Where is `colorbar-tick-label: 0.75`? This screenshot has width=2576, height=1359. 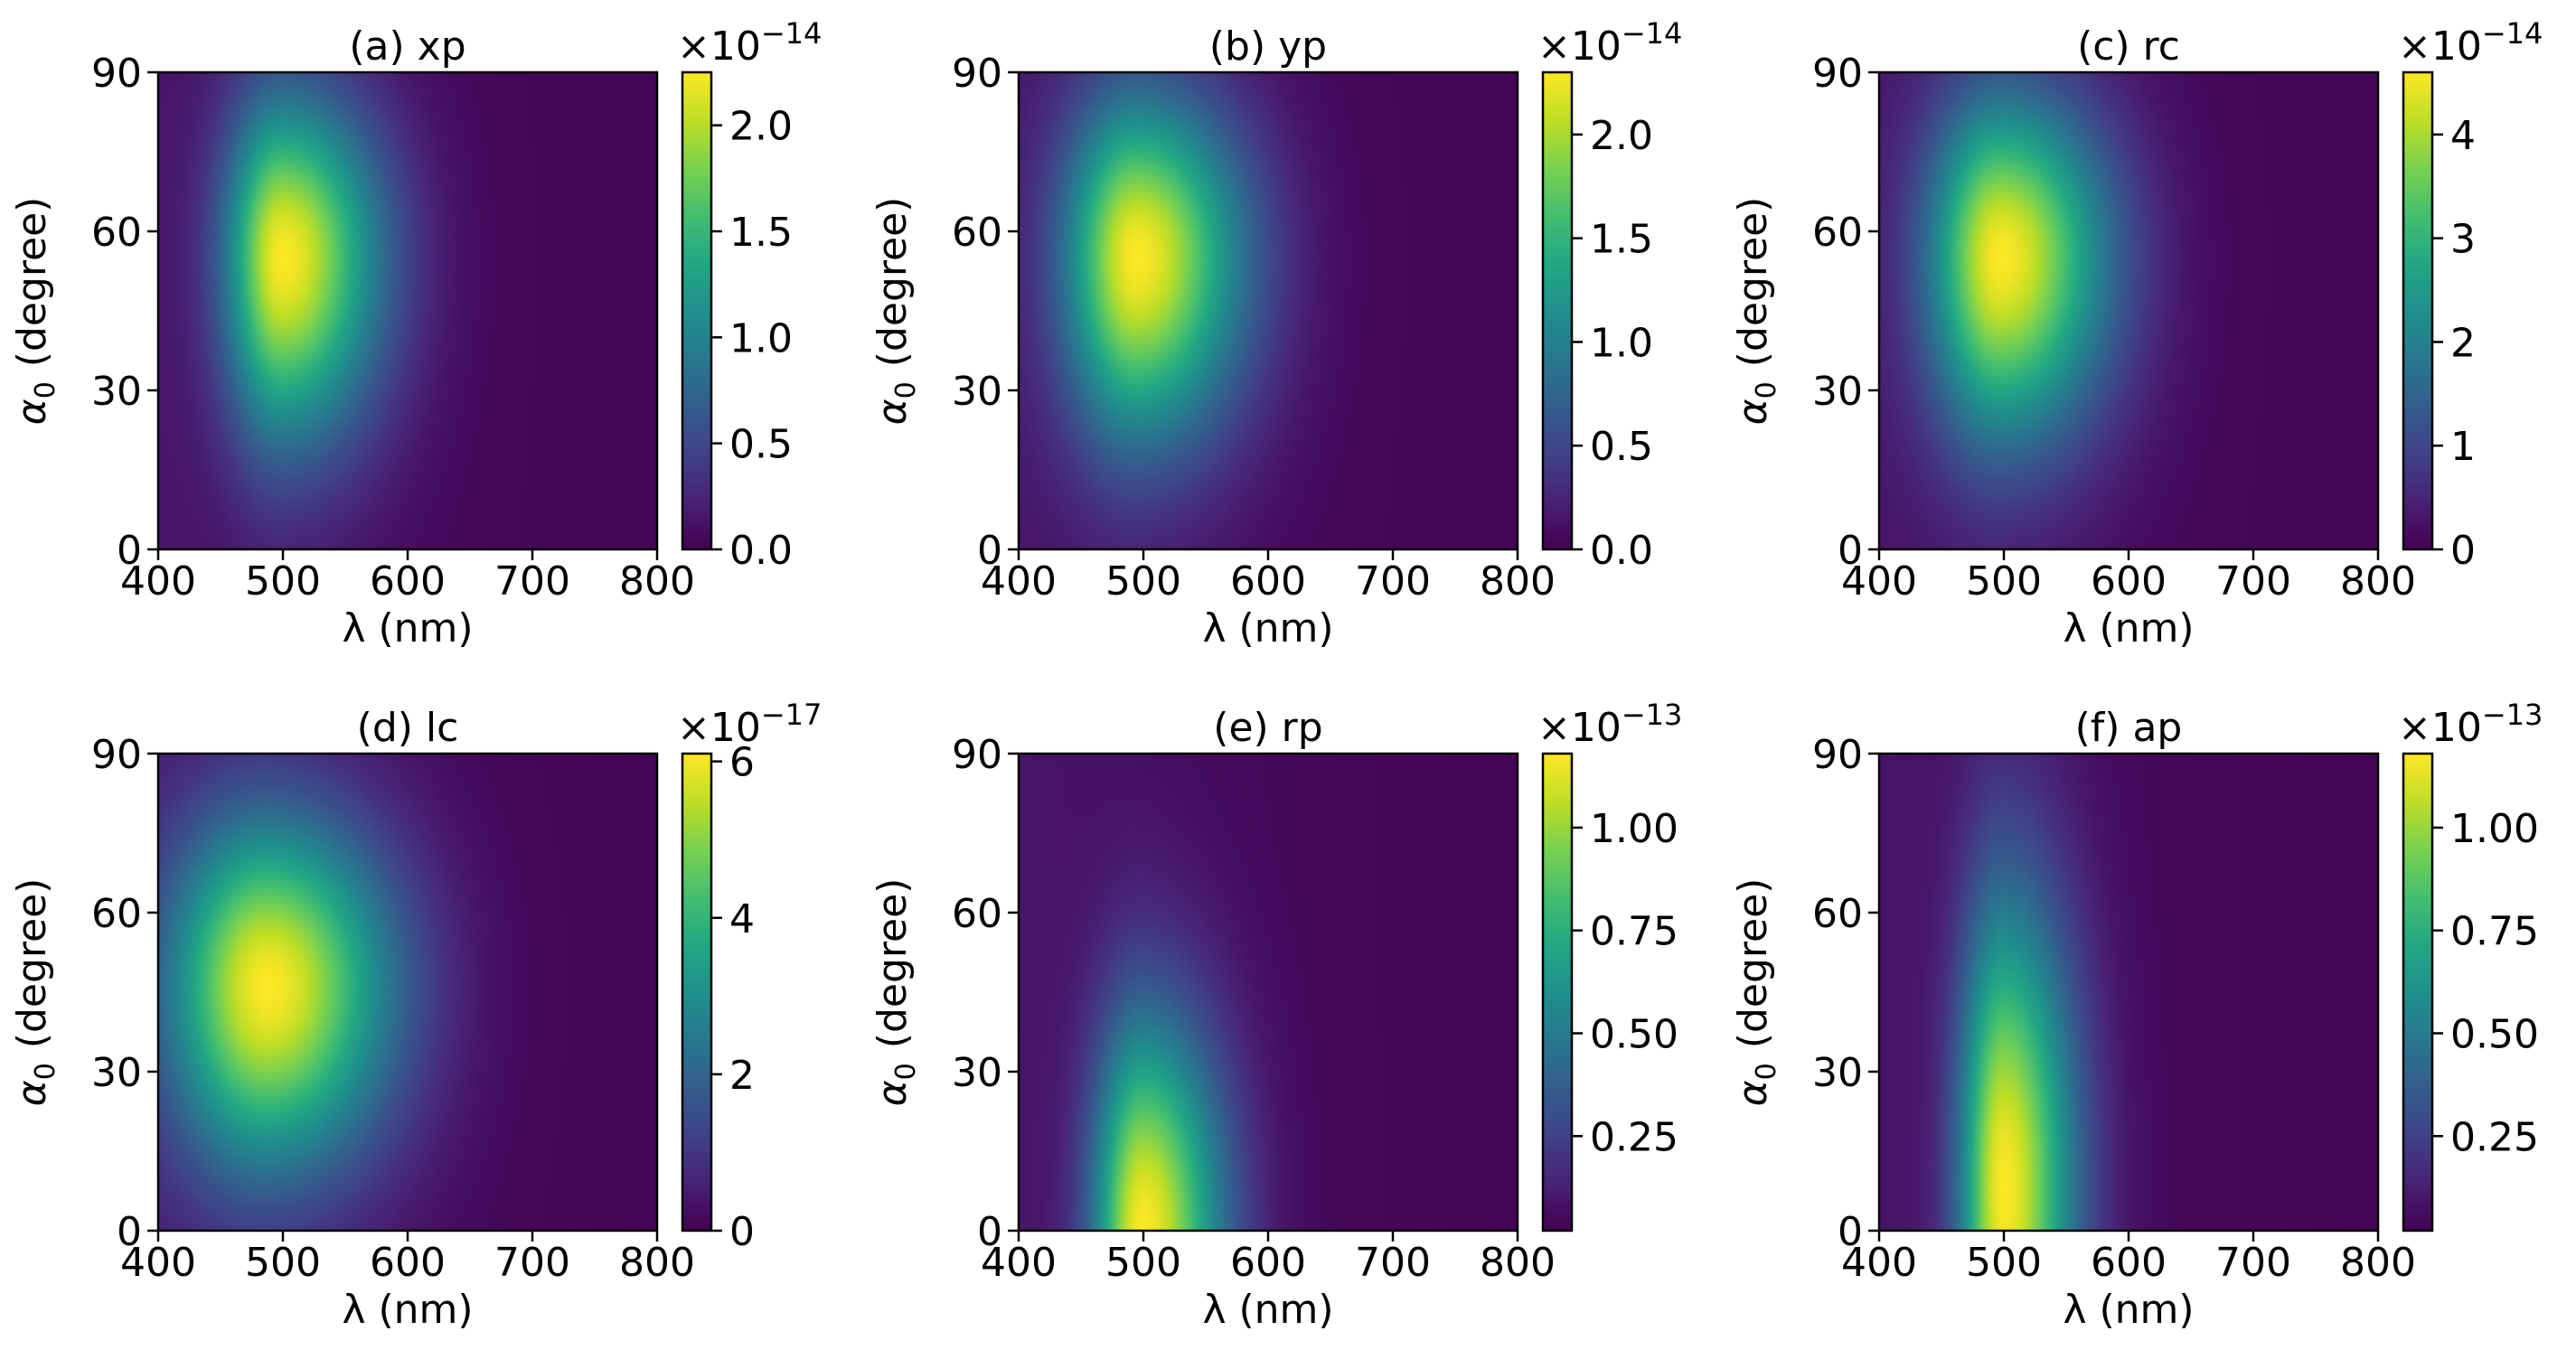
colorbar-tick-label: 0.75 is located at coordinates (1634, 932).